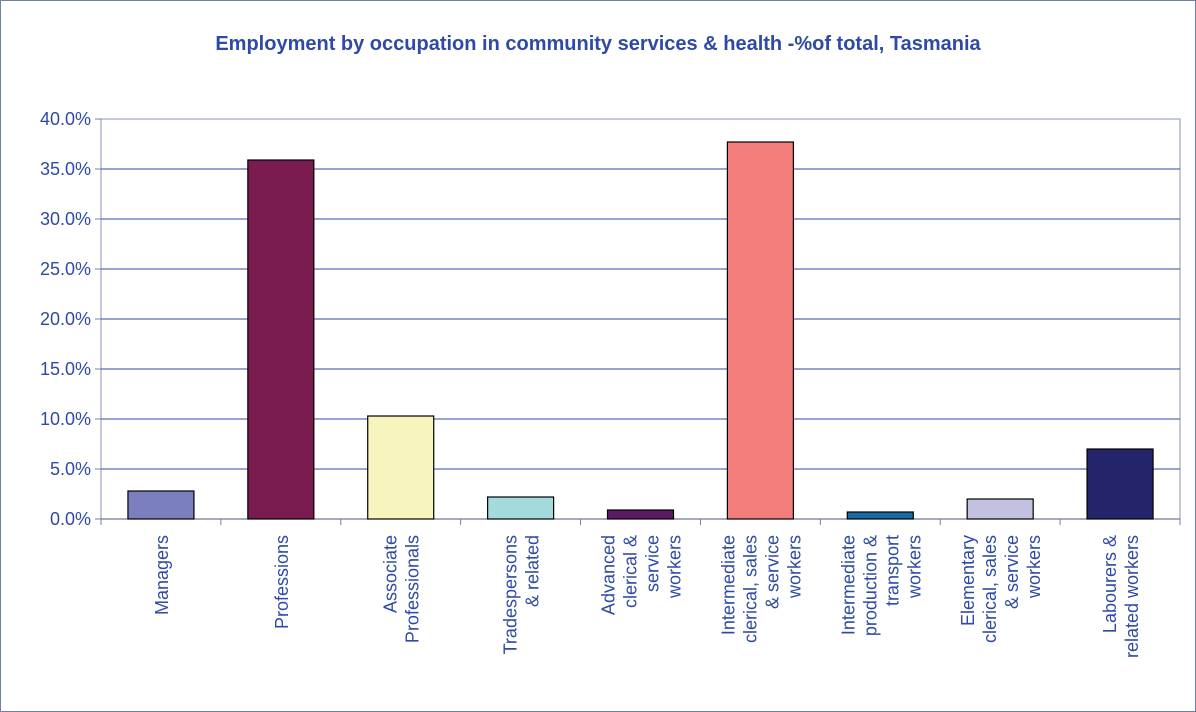  What do you see at coordinates (631, 571) in the screenshot?
I see `x-tick-label: clerical &` at bounding box center [631, 571].